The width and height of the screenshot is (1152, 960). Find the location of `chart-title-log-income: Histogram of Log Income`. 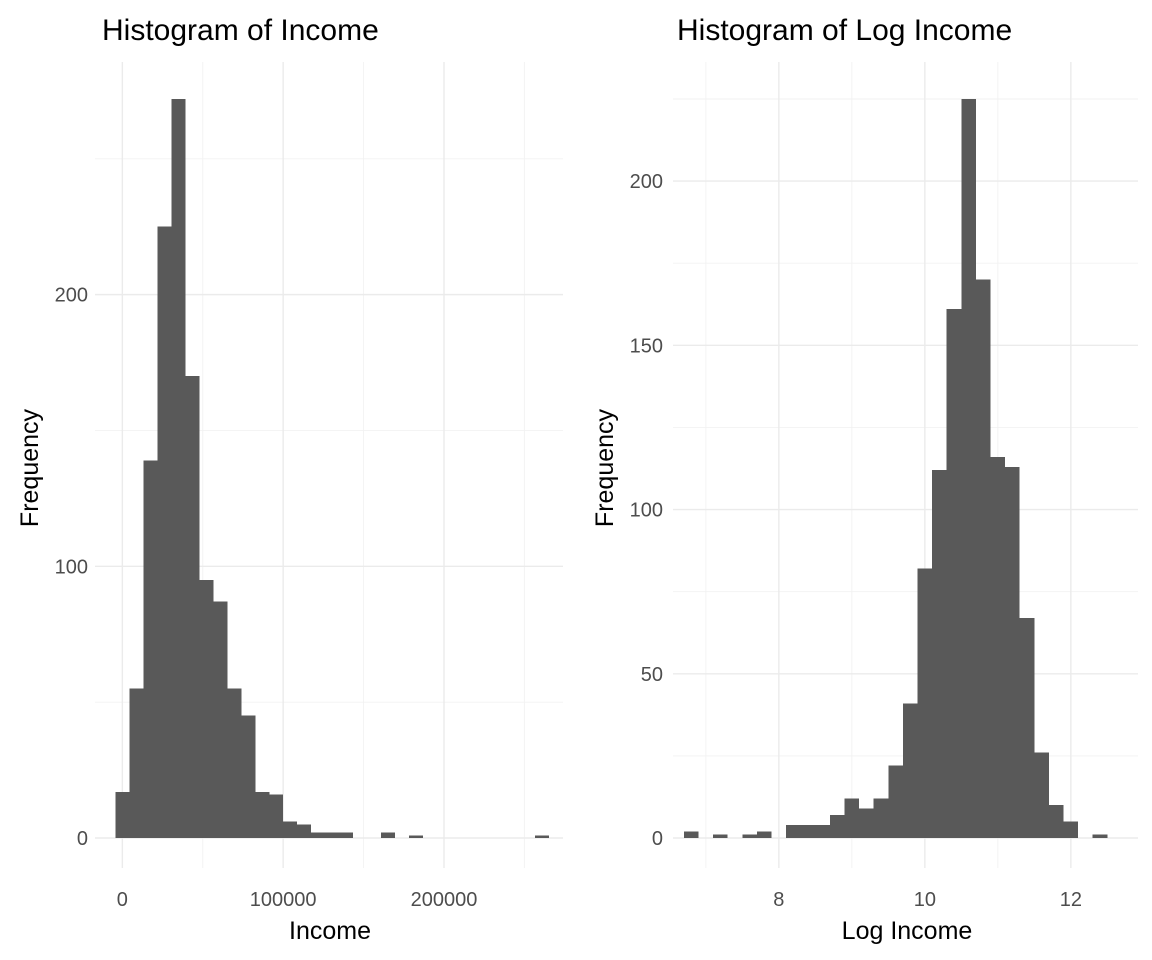

chart-title-log-income: Histogram of Log Income is located at coordinates (844, 30).